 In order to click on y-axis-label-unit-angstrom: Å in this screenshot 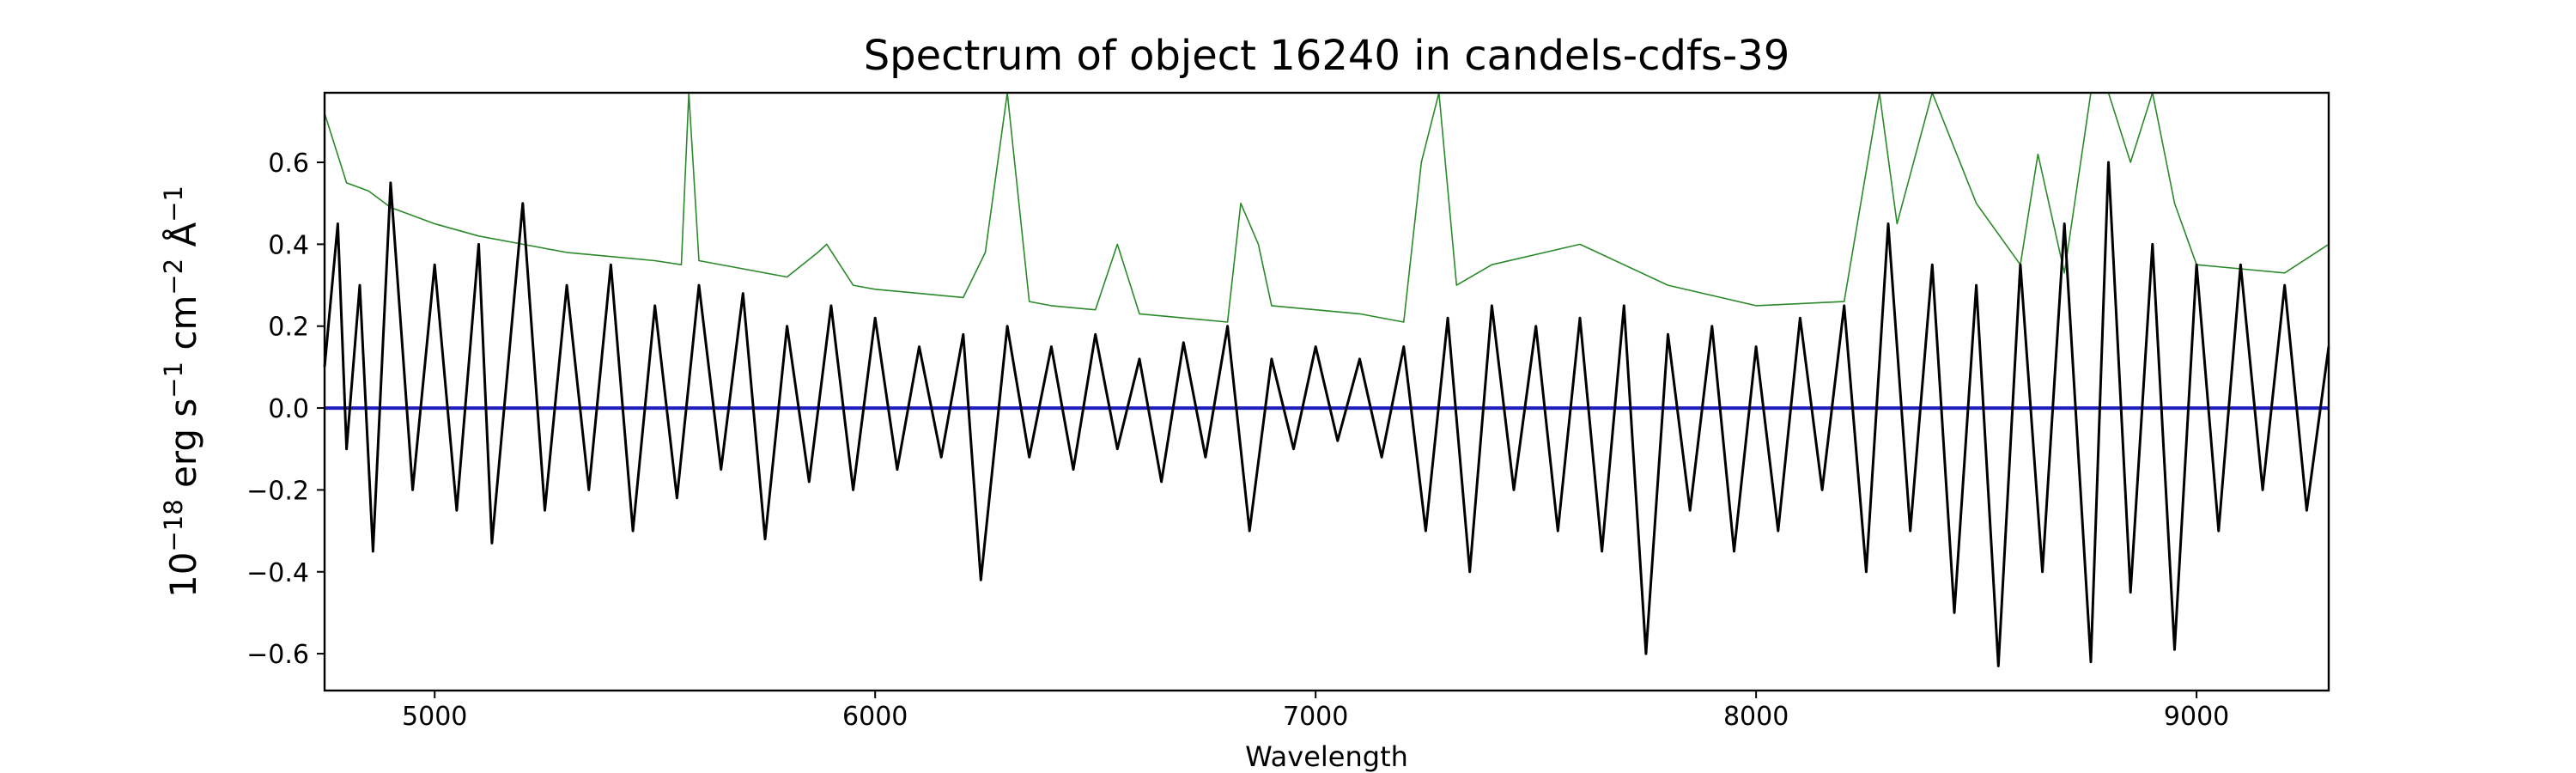, I will do `click(182, 240)`.